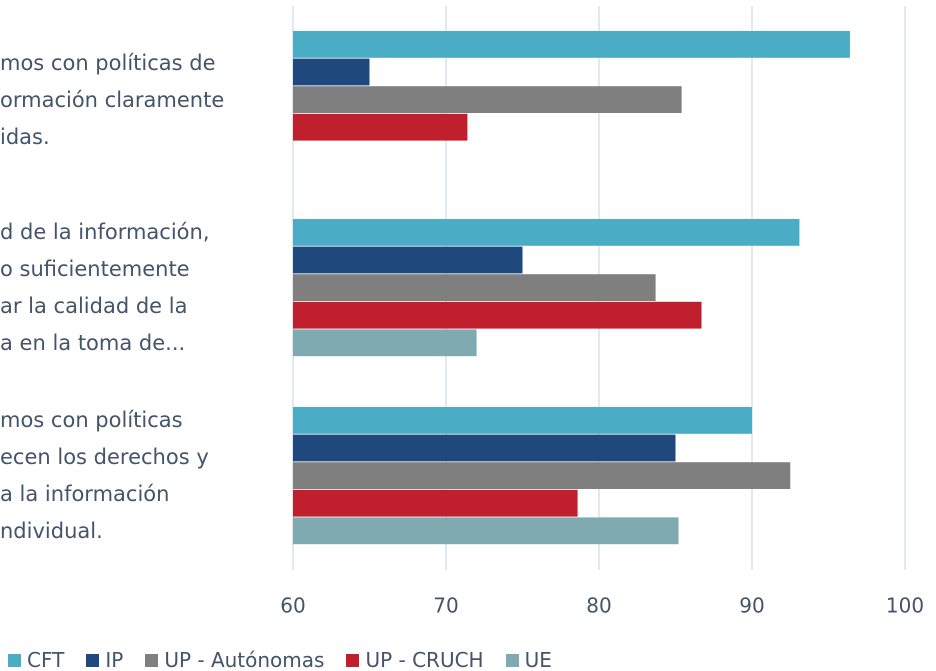 The width and height of the screenshot is (936, 671). I want to click on x-tick-label: 60, so click(292, 606).